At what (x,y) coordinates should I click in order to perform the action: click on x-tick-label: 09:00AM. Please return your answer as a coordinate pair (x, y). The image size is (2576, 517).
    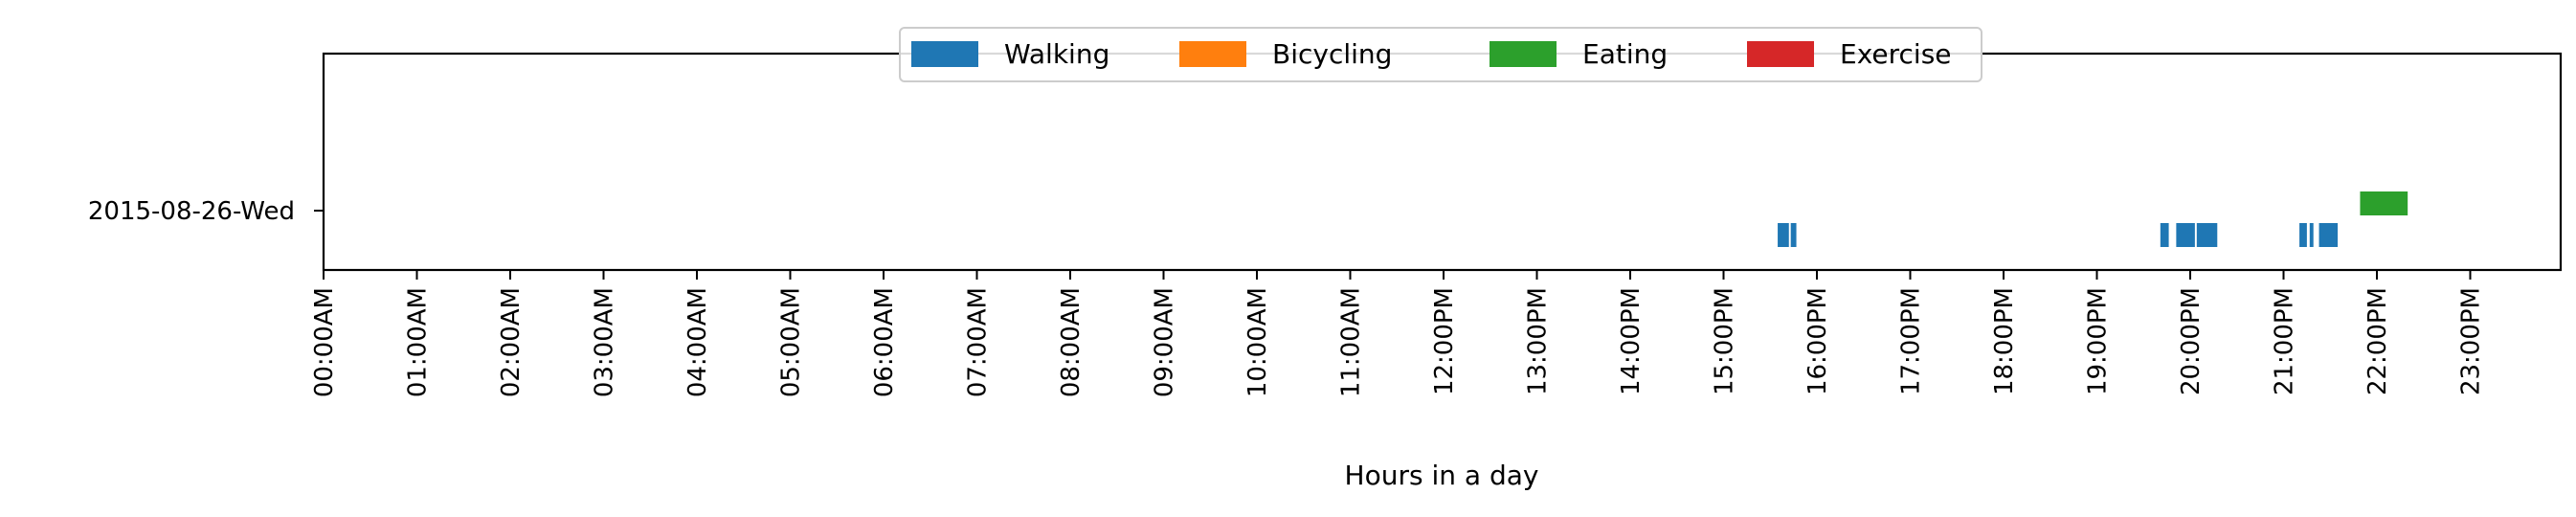
    Looking at the image, I should click on (1165, 342).